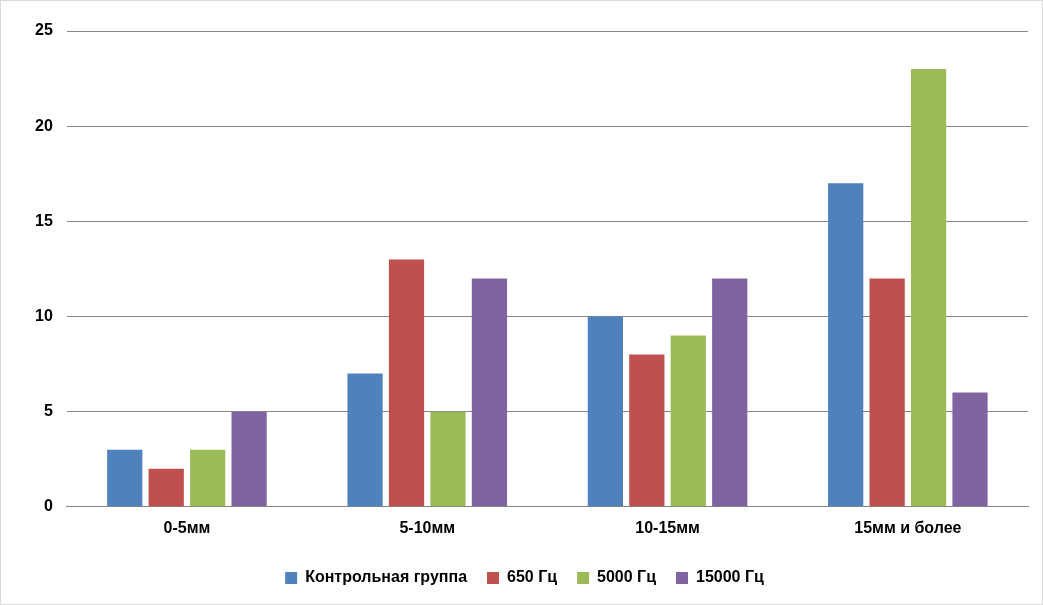  Describe the element at coordinates (667, 527) in the screenshot. I see `x-tick-label: 10-15мм` at that location.